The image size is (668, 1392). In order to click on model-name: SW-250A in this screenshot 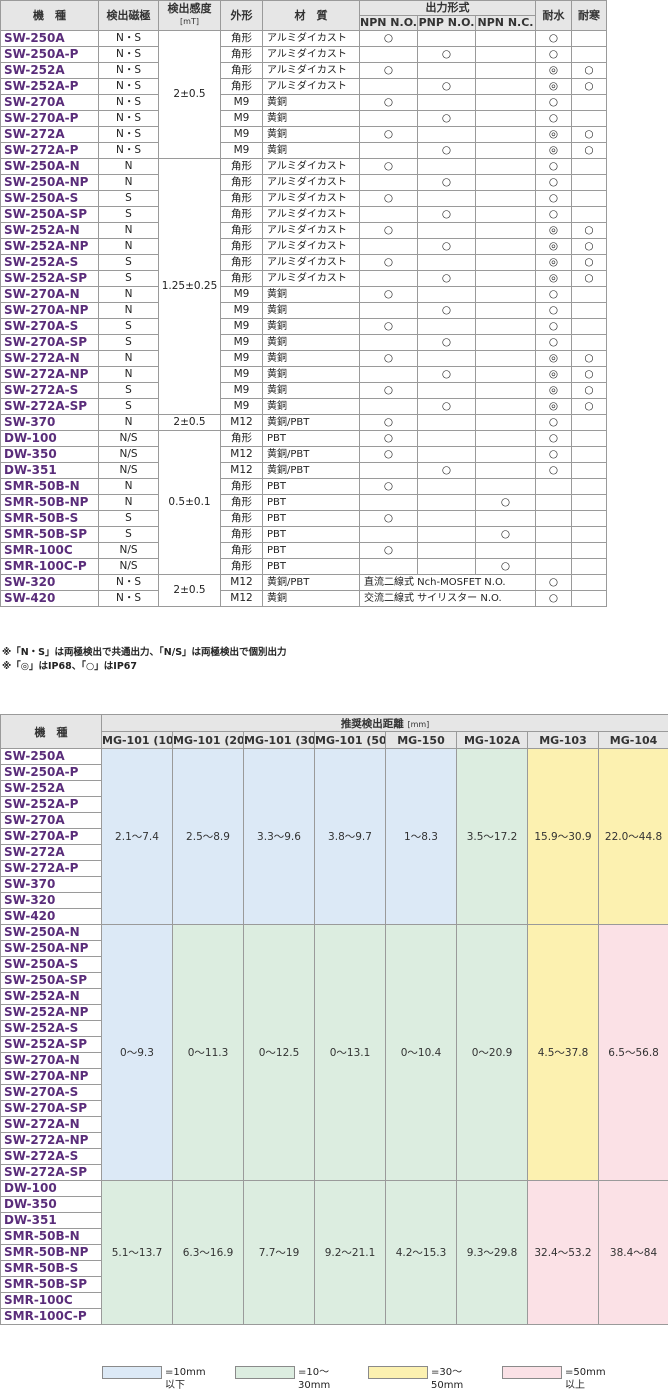, I will do `click(51, 757)`.